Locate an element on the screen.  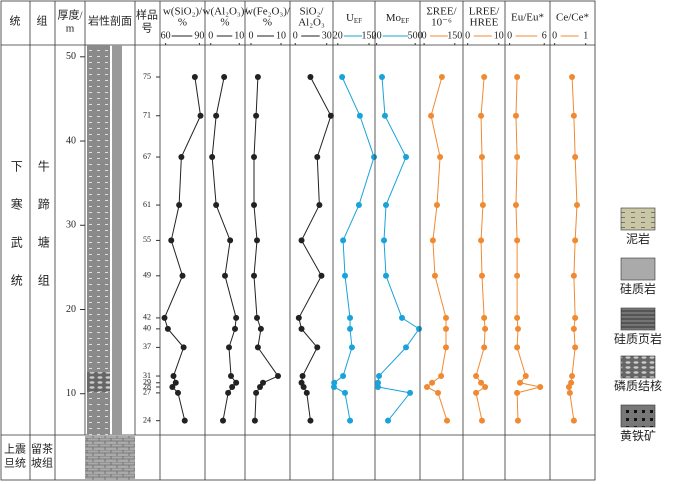
sample-label: 31 is located at coordinates (147, 375).